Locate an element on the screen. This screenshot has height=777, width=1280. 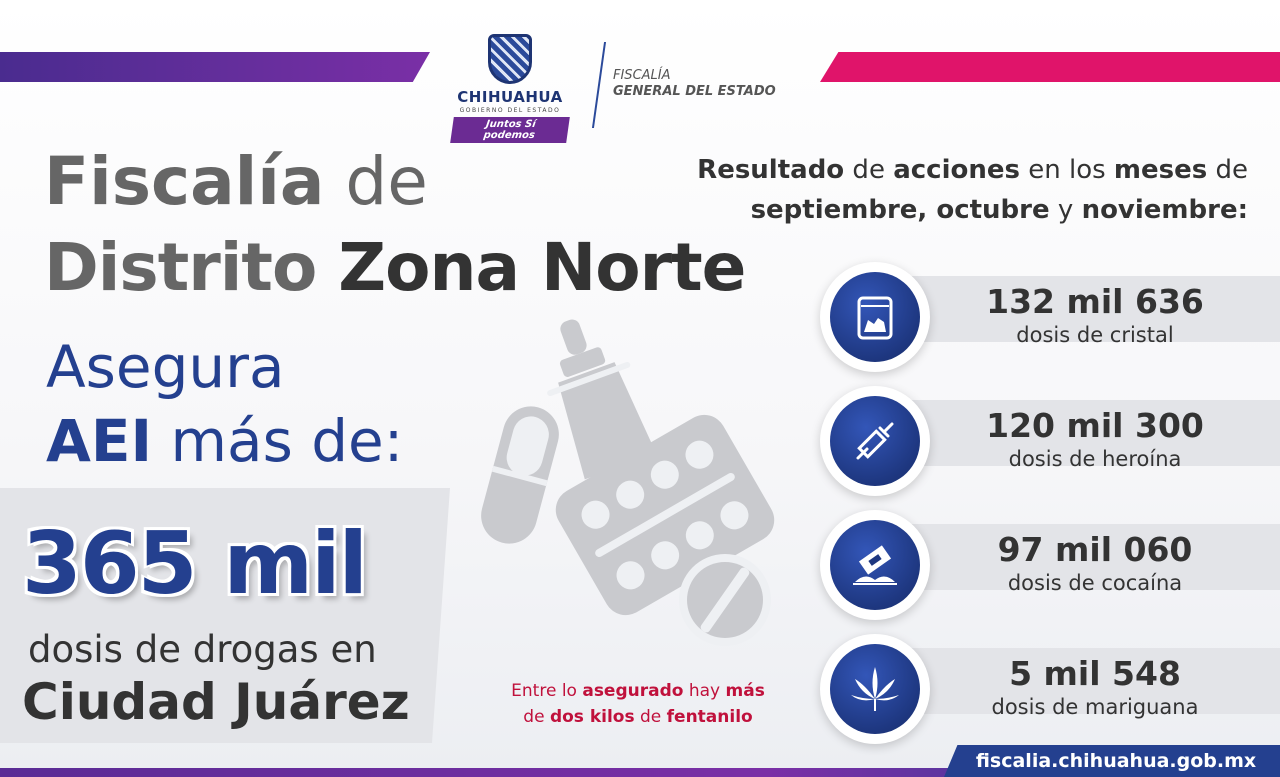
logo-name: CHIHUAHUA is located at coordinates (510, 97).